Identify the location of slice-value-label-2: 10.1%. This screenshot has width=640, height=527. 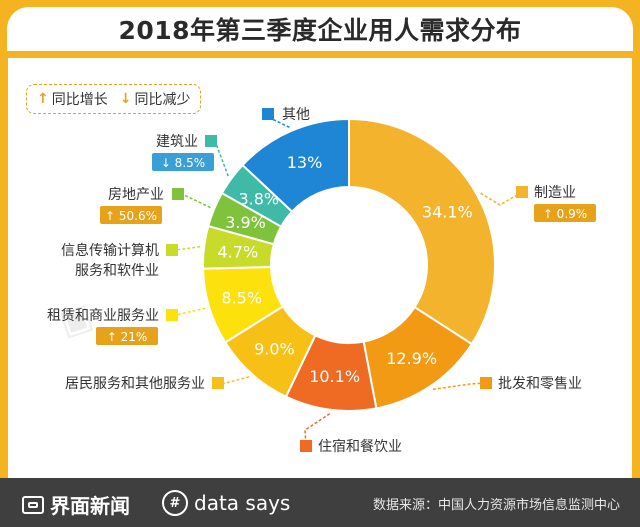
(334, 376).